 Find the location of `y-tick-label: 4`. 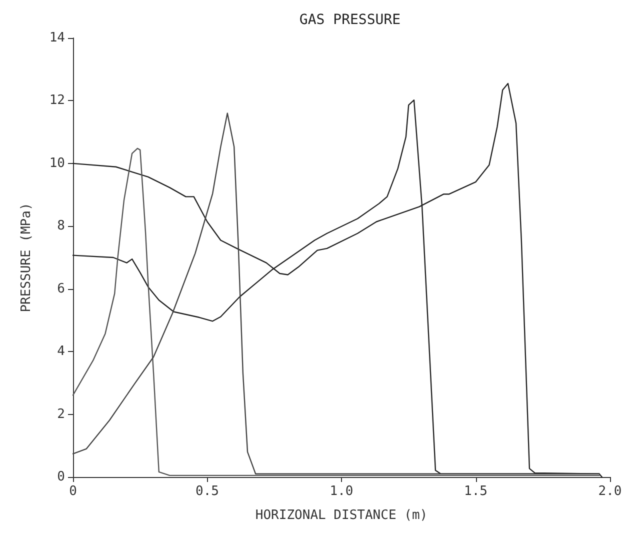

y-tick-label: 4 is located at coordinates (61, 352).